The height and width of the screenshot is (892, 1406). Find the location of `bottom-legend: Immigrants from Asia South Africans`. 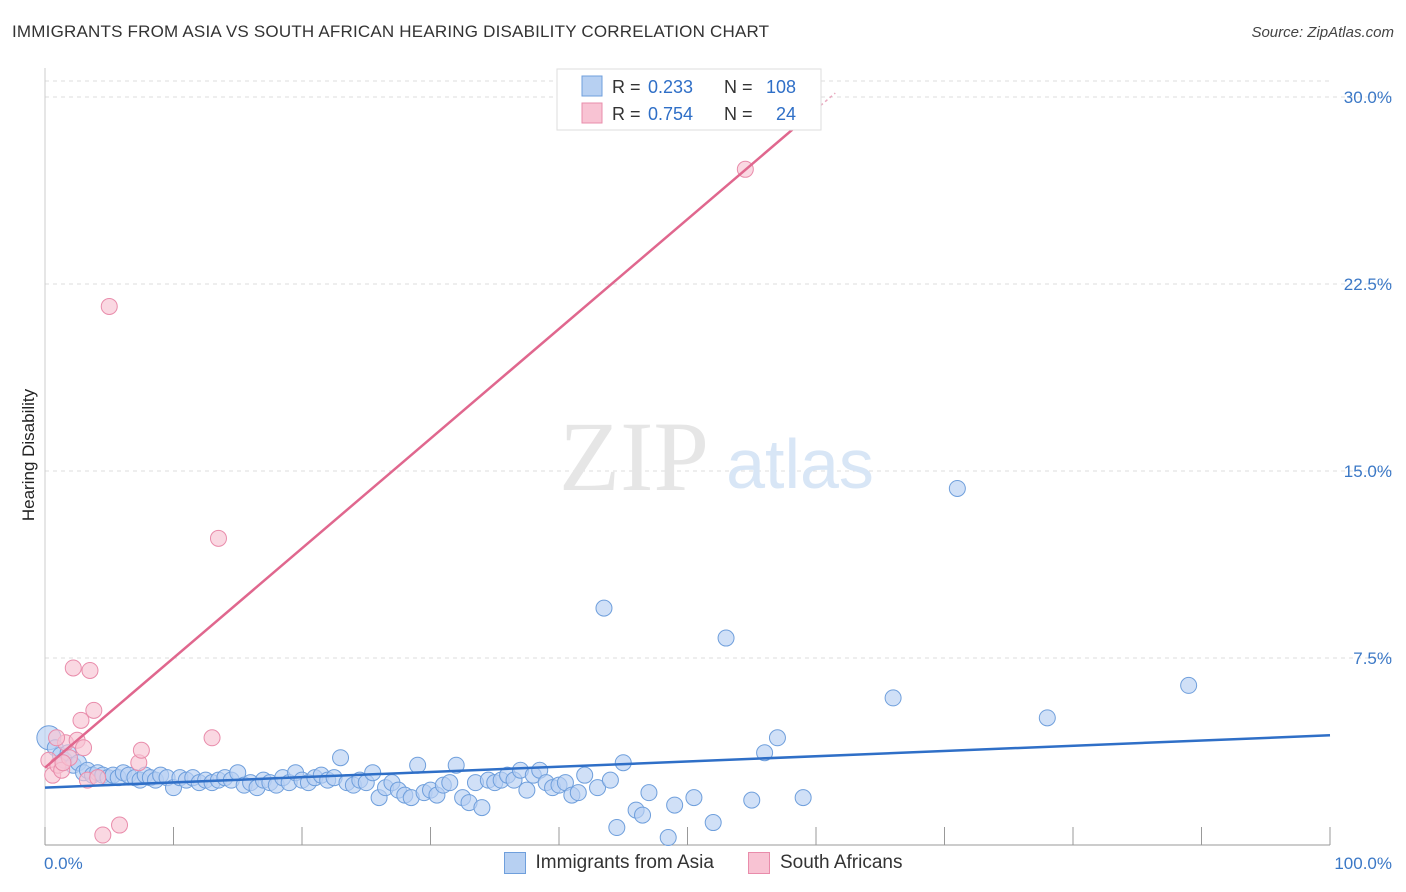

bottom-legend: Immigrants from Asia South Africans is located at coordinates (703, 863).